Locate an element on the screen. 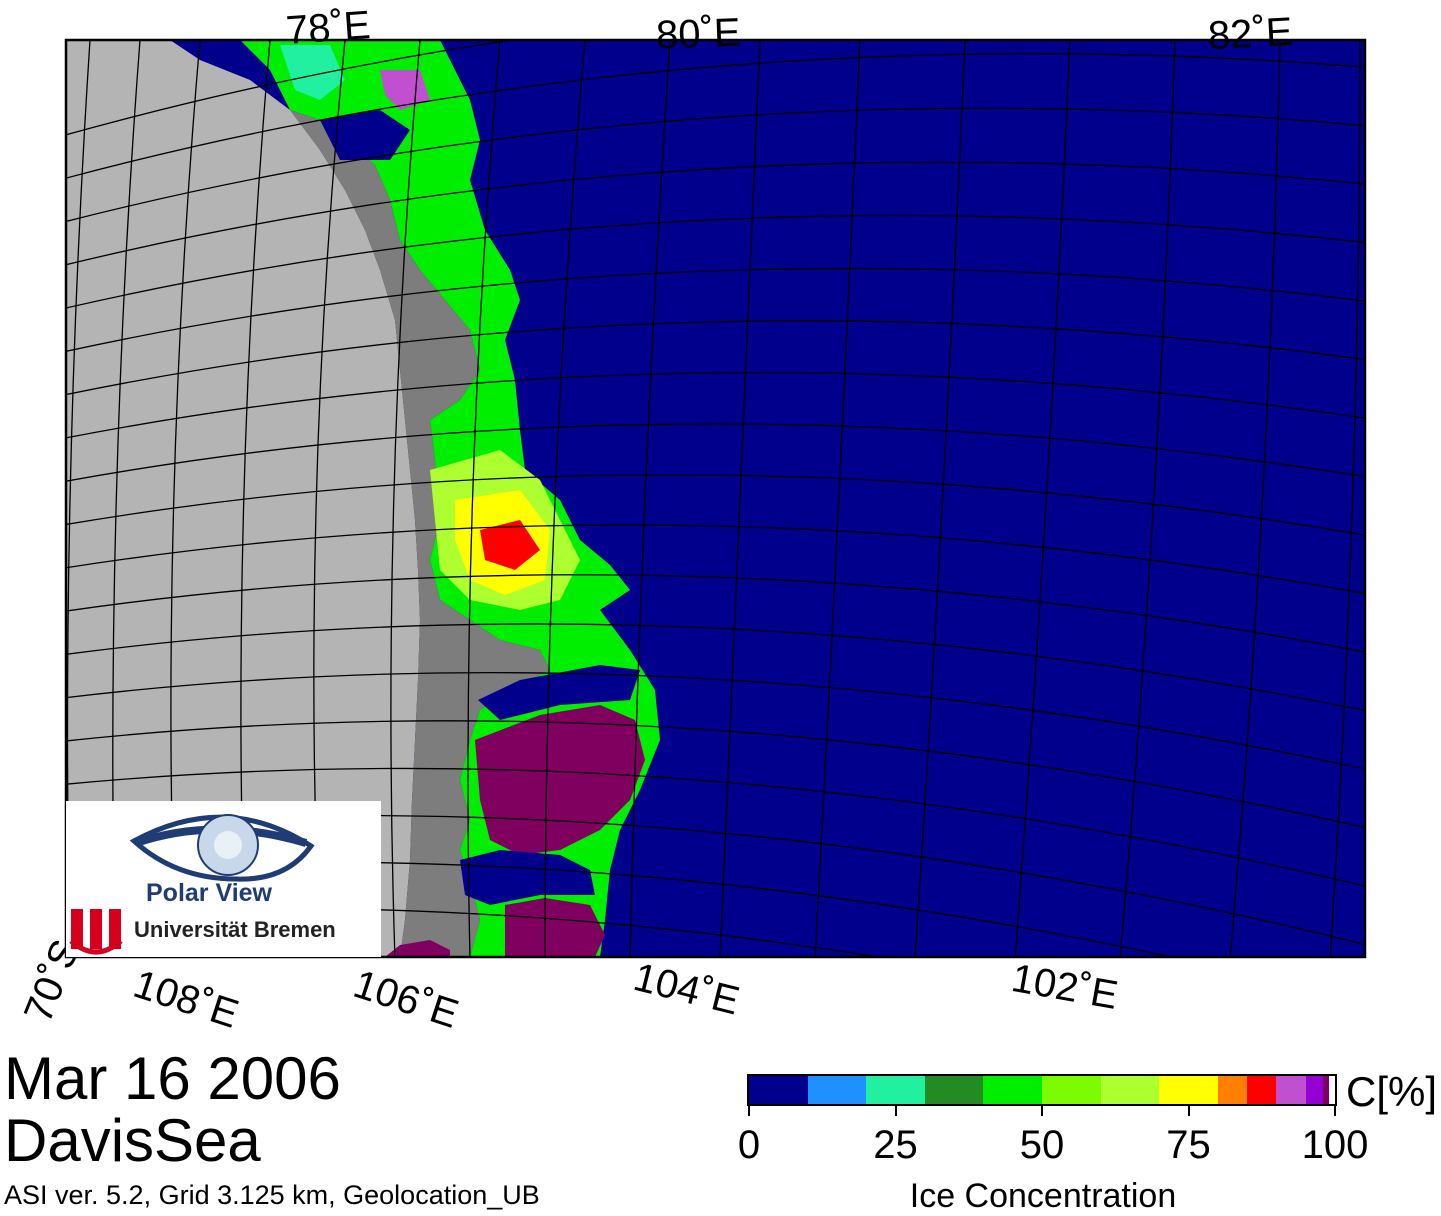 The image size is (1441, 1216). logo-subtitle: Universität Bremen is located at coordinates (235, 930).